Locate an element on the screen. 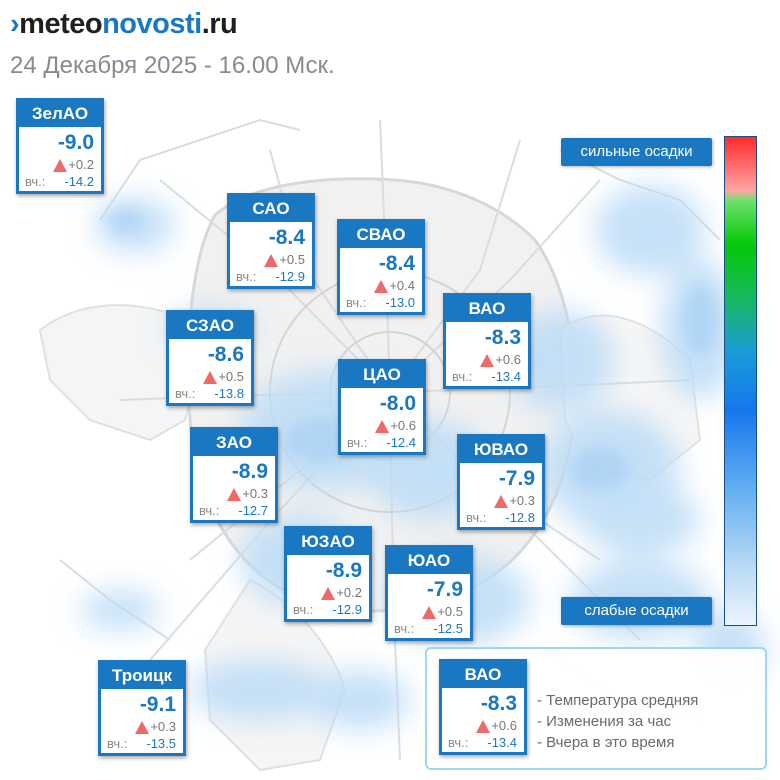  district-change: +0.4 is located at coordinates (394, 286).